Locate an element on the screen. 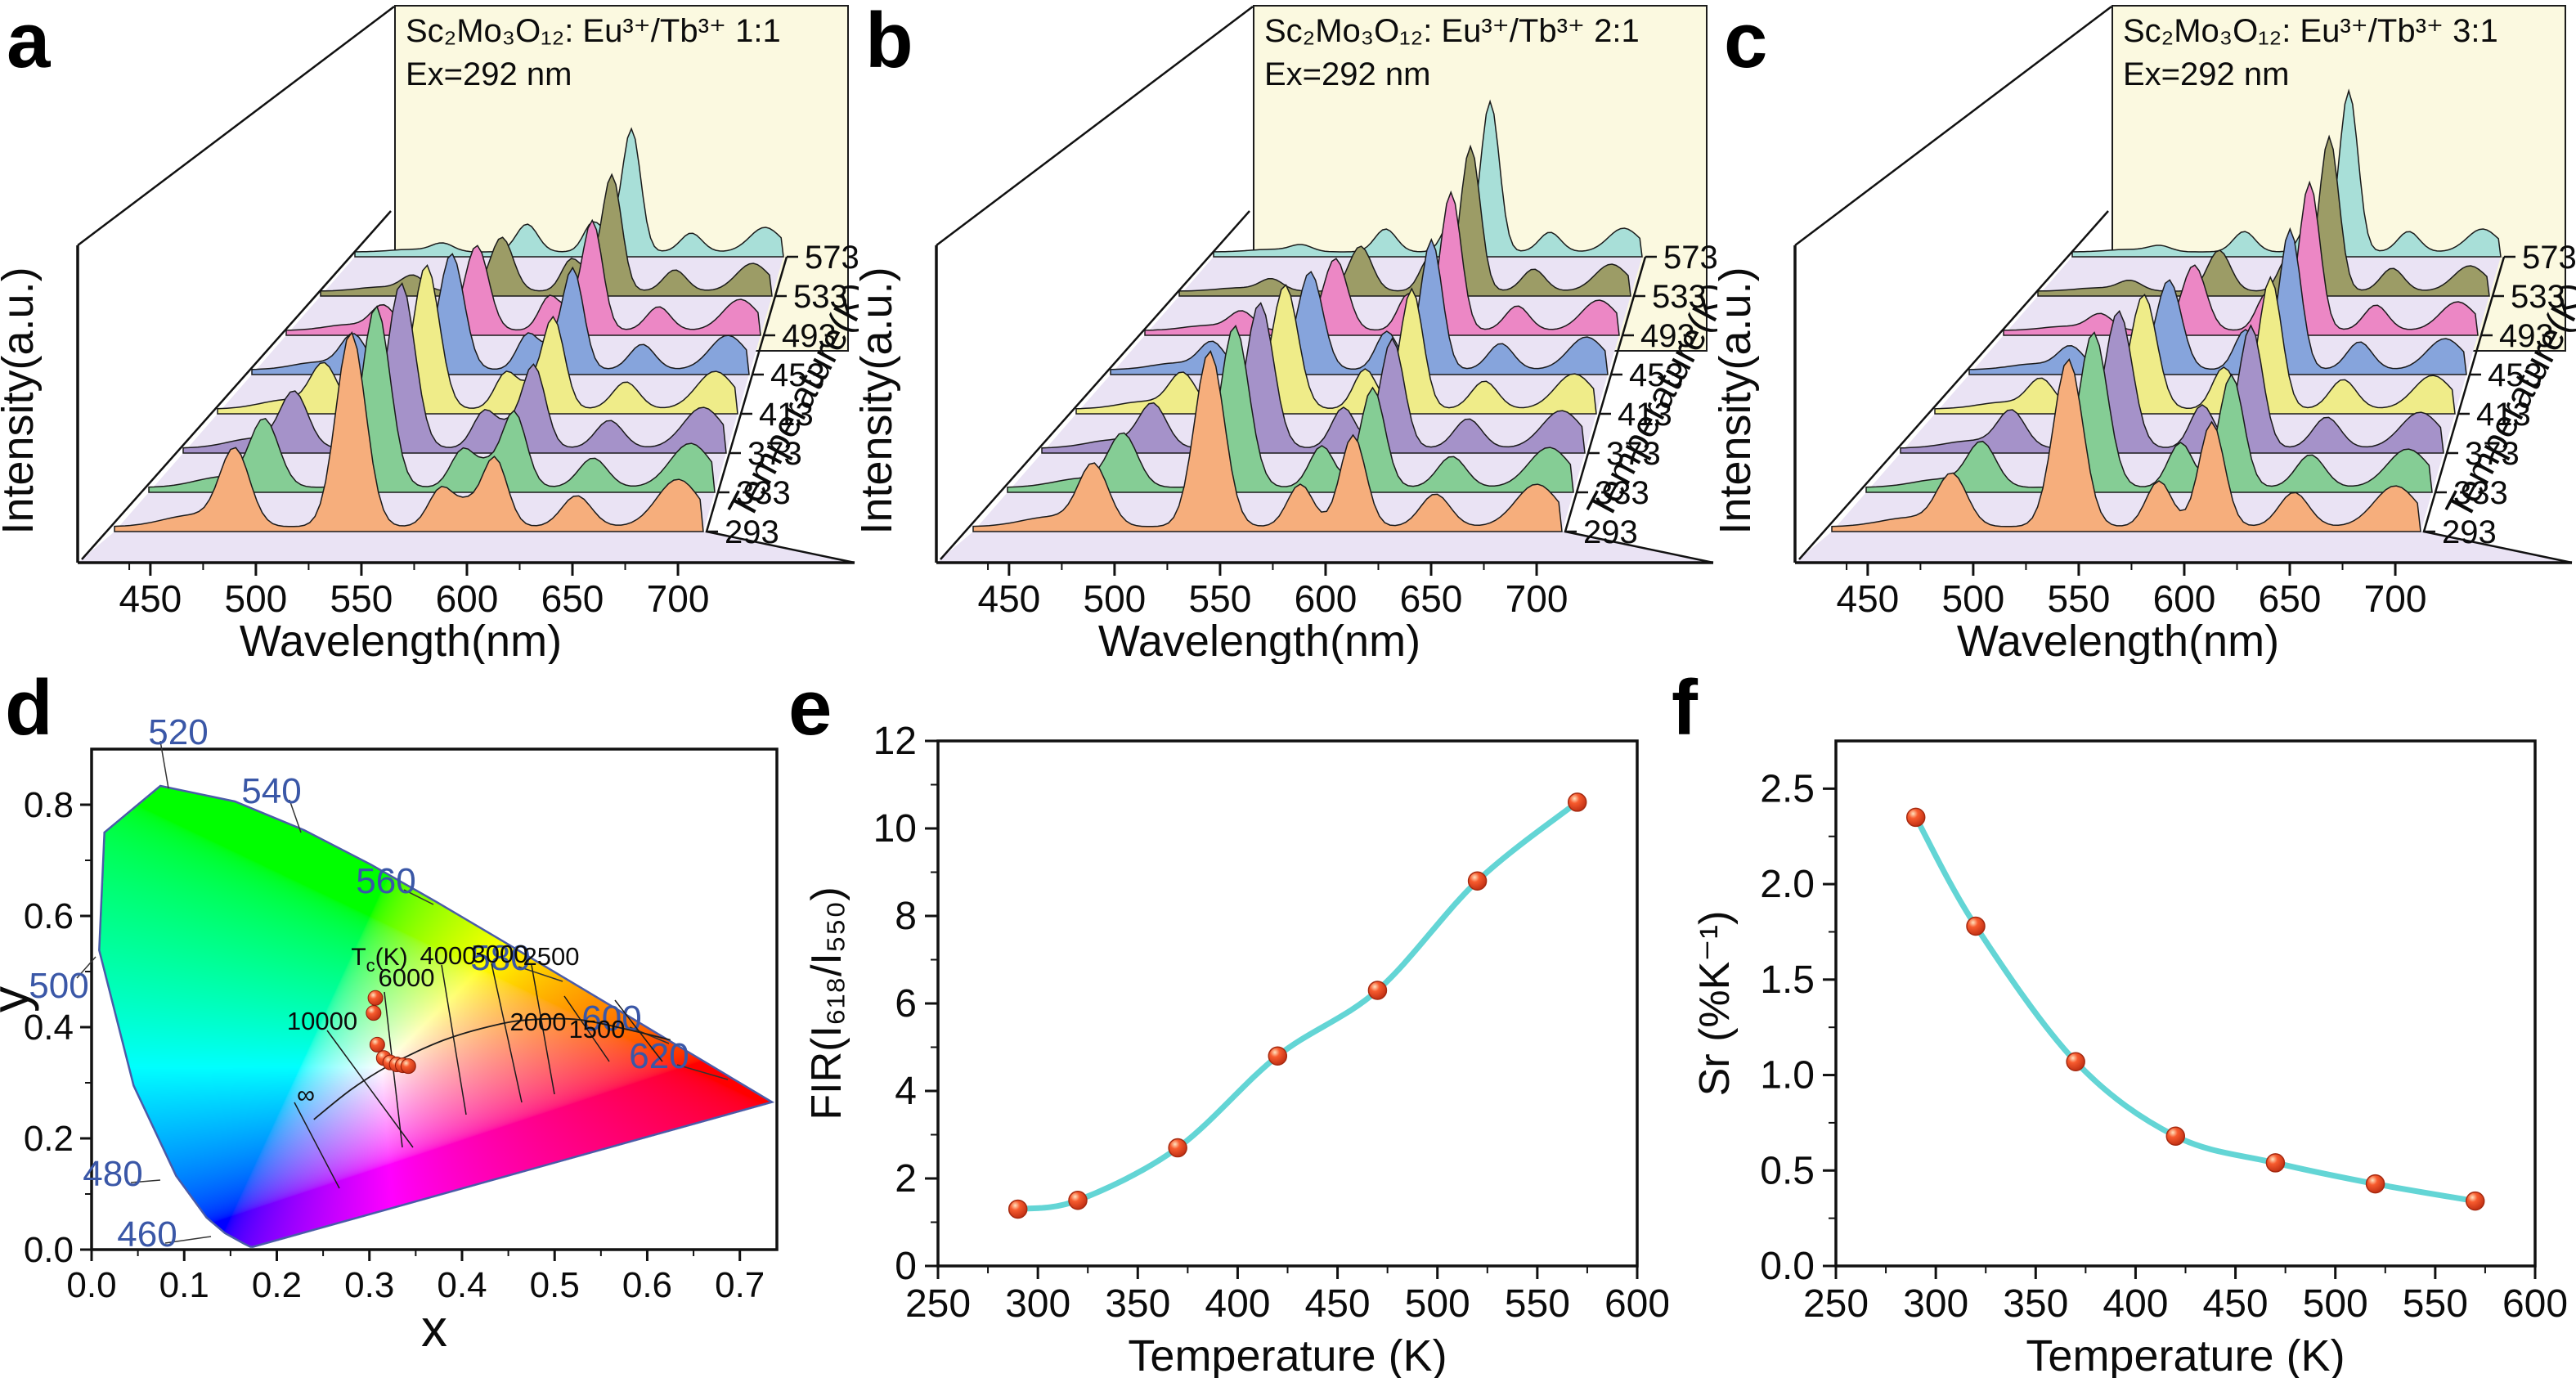 This screenshot has width=2576, height=1378. svg-text: 0.5 is located at coordinates (555, 1285).